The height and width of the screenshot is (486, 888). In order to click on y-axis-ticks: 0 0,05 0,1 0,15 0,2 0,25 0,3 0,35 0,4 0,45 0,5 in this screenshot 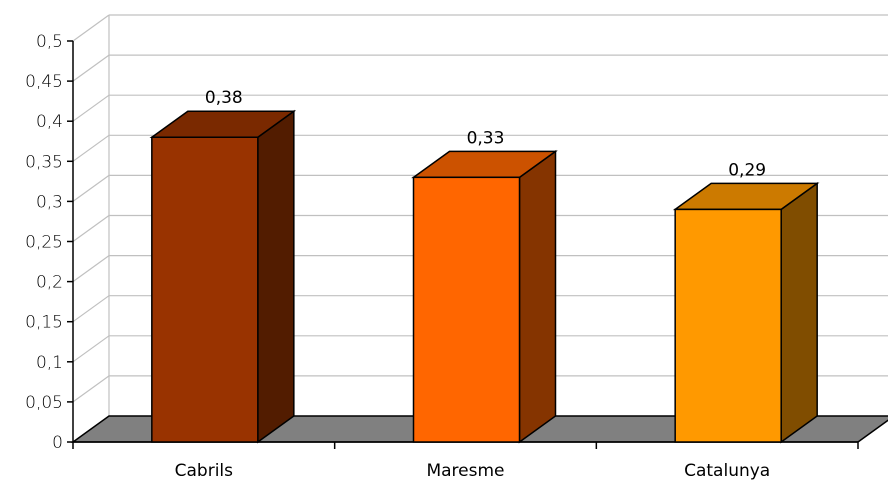, I will do `click(49, 242)`.